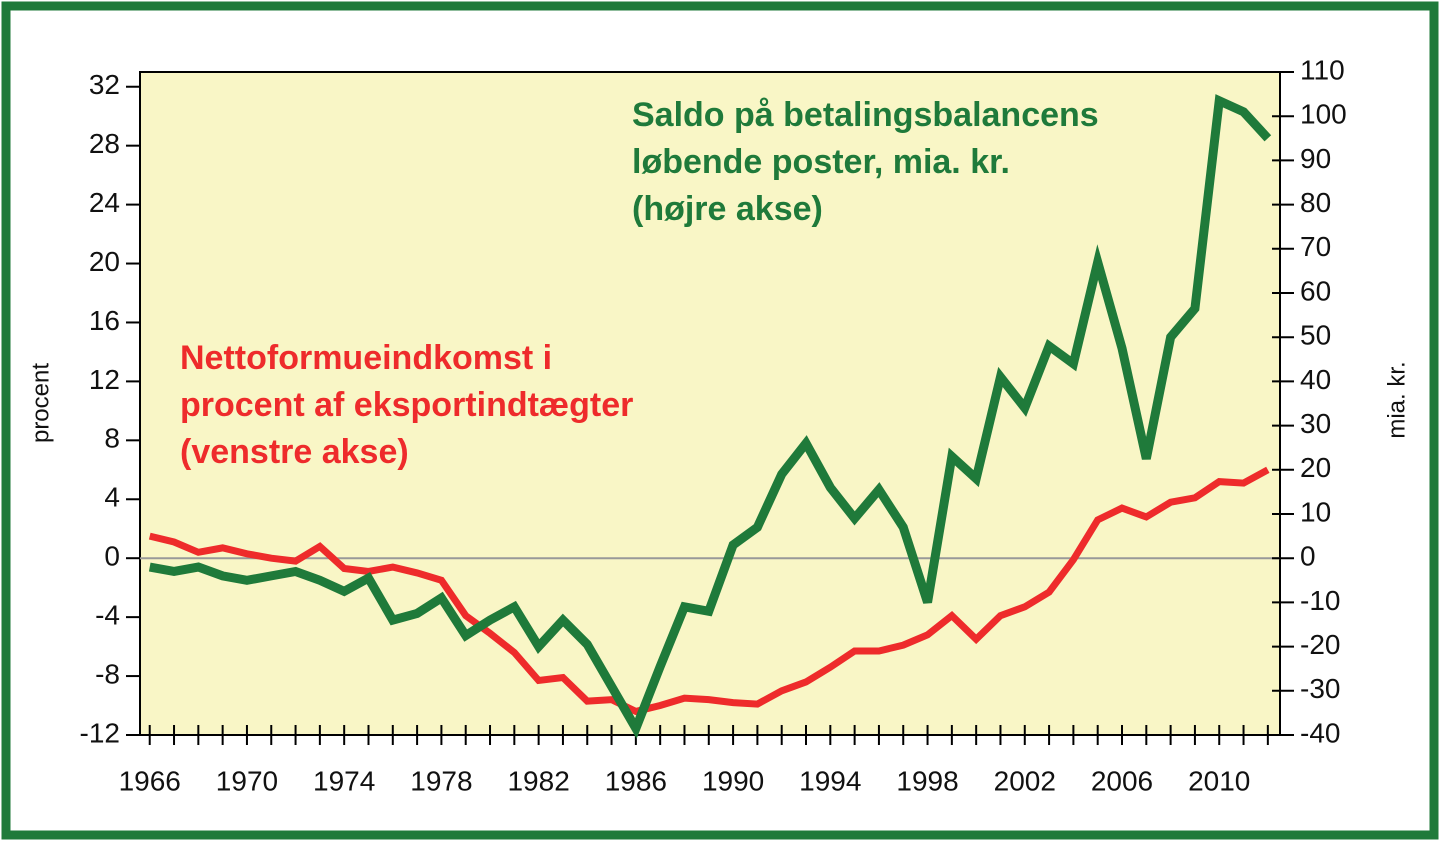 Image resolution: width=1440 pixels, height=841 pixels. Describe the element at coordinates (1308, 556) in the screenshot. I see `y2-tick-label: 0` at that location.